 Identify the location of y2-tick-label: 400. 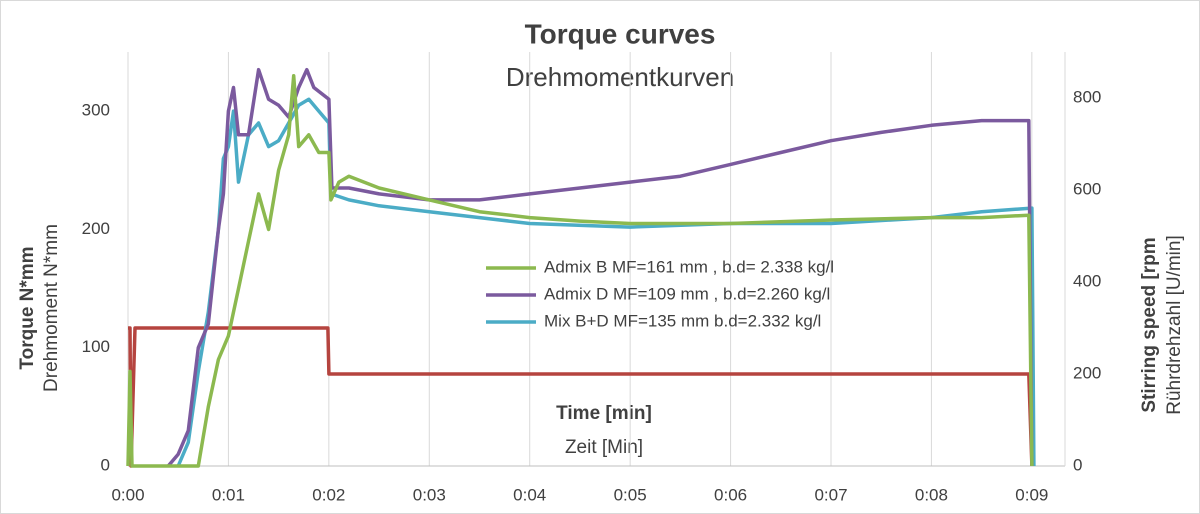
(1087, 280).